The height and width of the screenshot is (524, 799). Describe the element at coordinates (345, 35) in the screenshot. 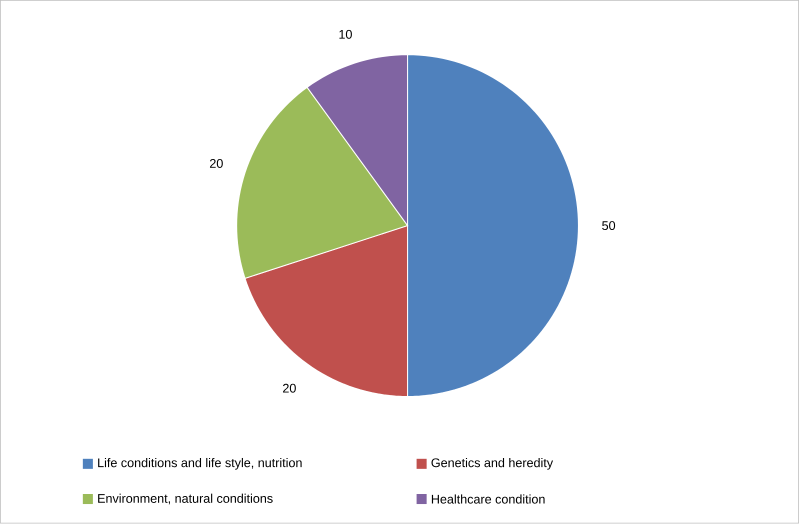

I see `data-label: 10` at that location.